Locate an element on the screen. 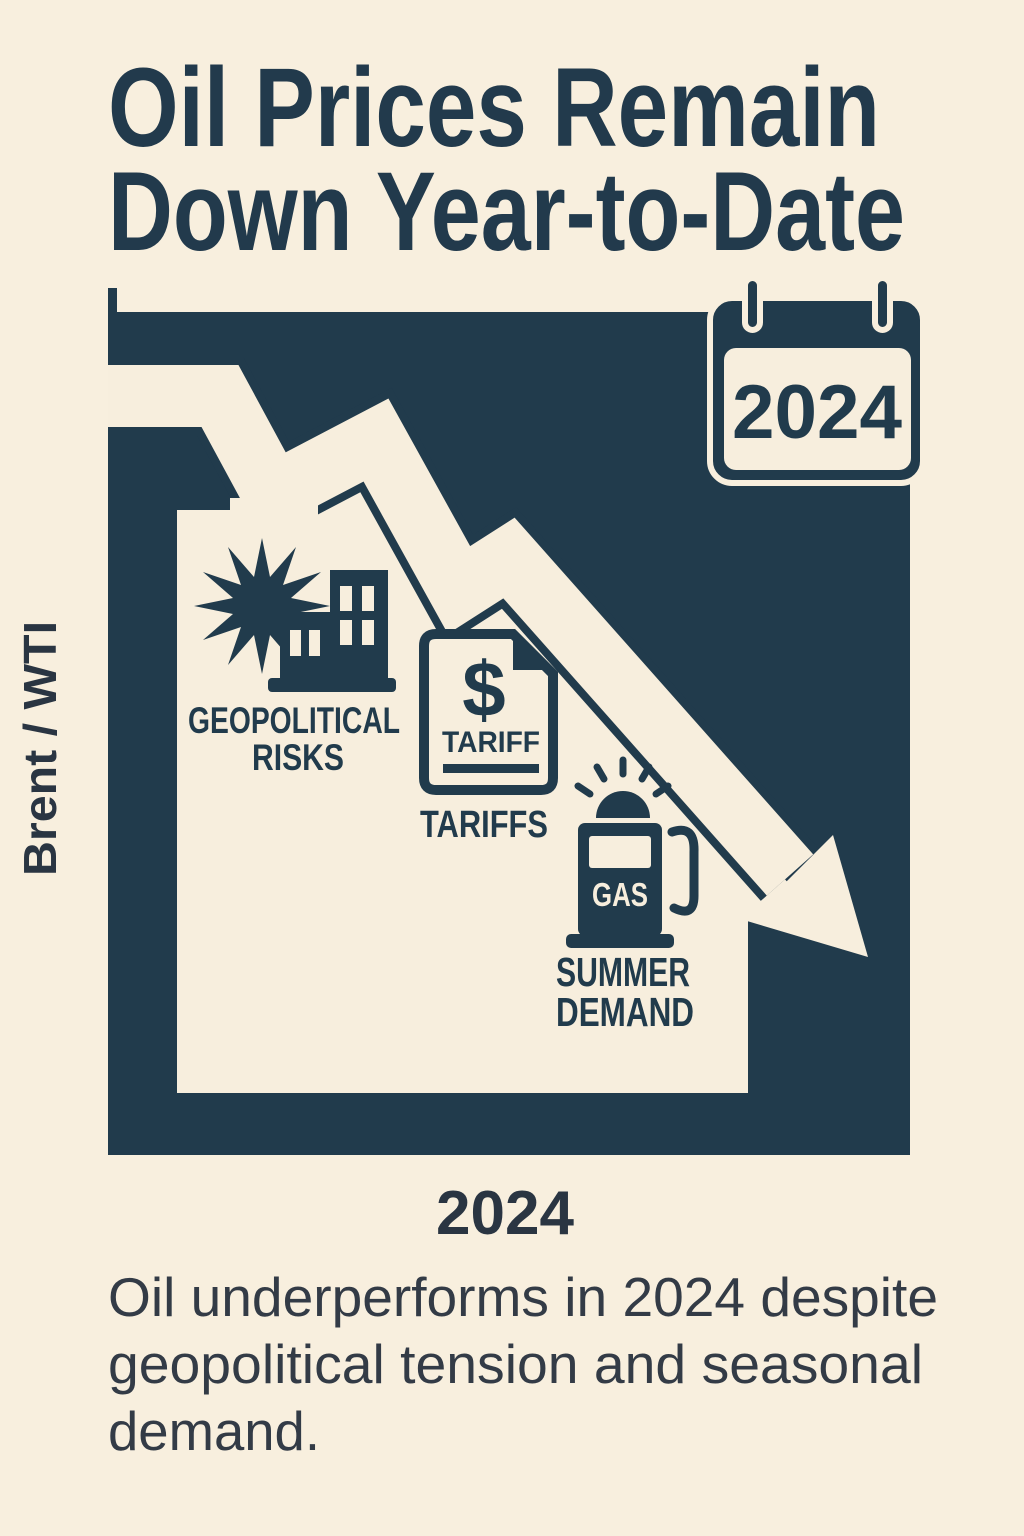  caption-line-2: geopolitical tension and seasonal is located at coordinates (515, 1364).